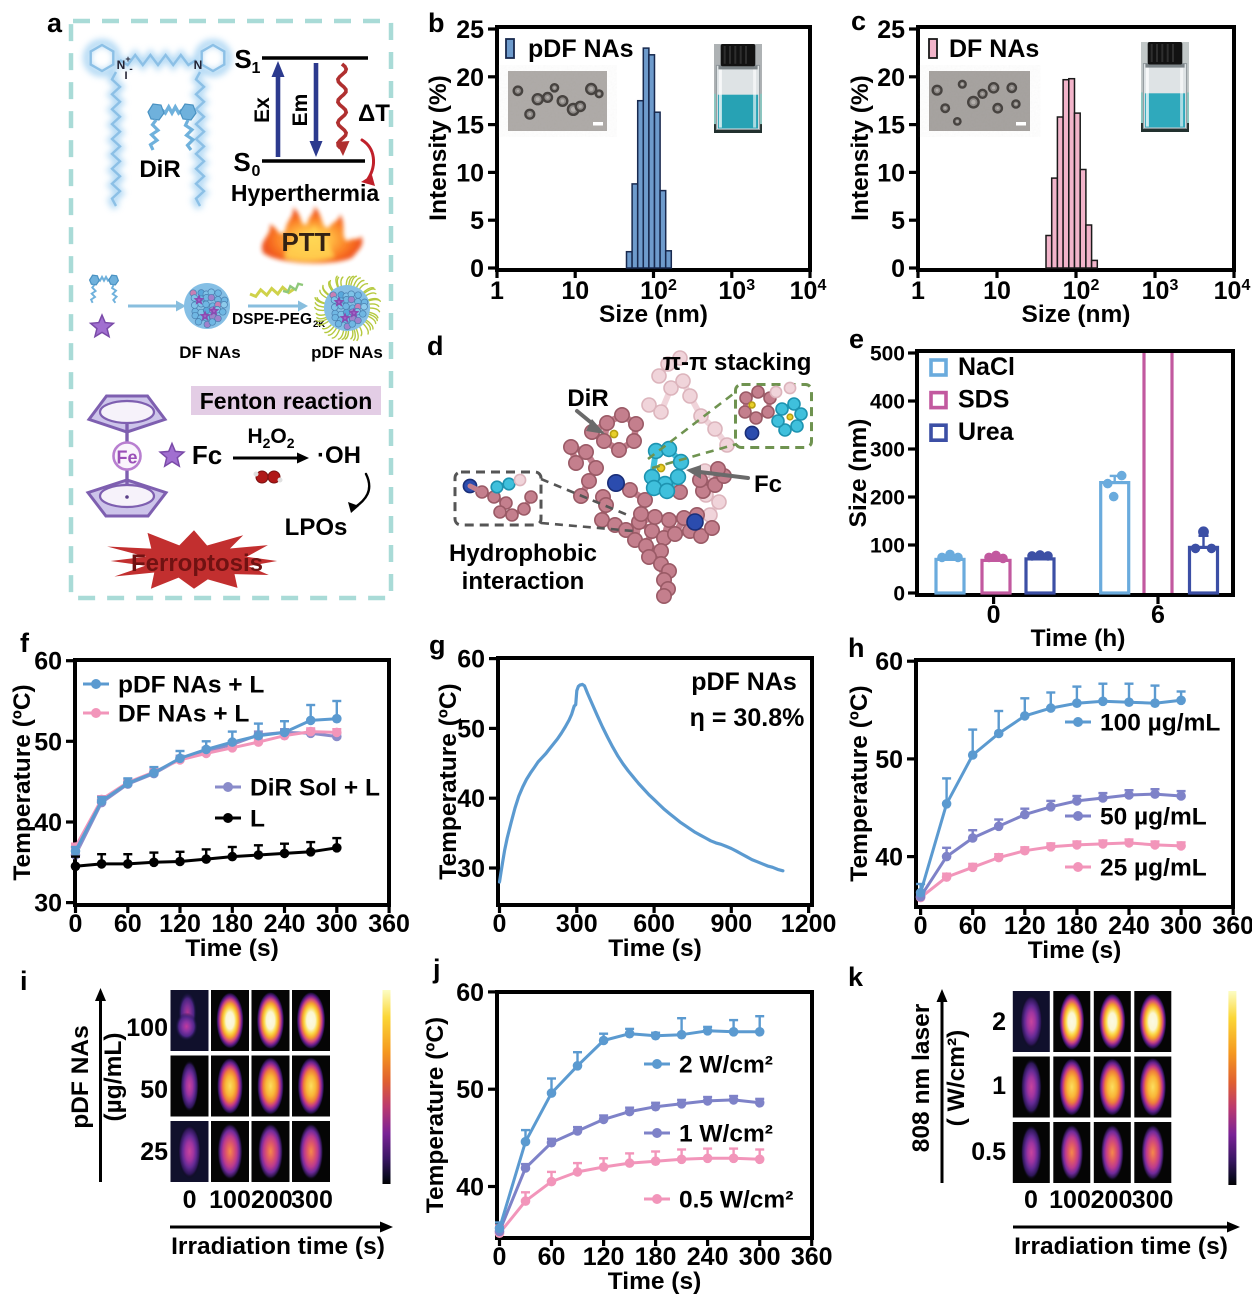  I want to click on svg-text: 900, so click(731, 924).